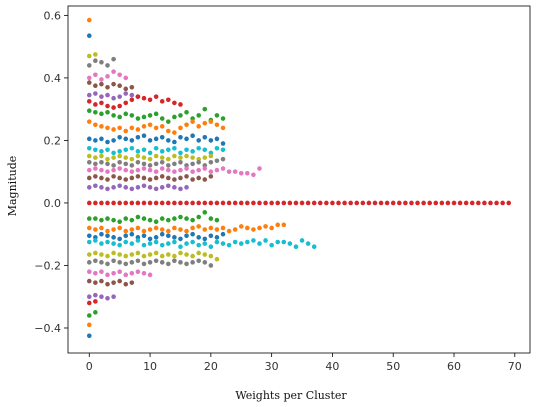 The image size is (539, 407). Describe the element at coordinates (89, 366) in the screenshot. I see `x-tick-label: 0` at that location.